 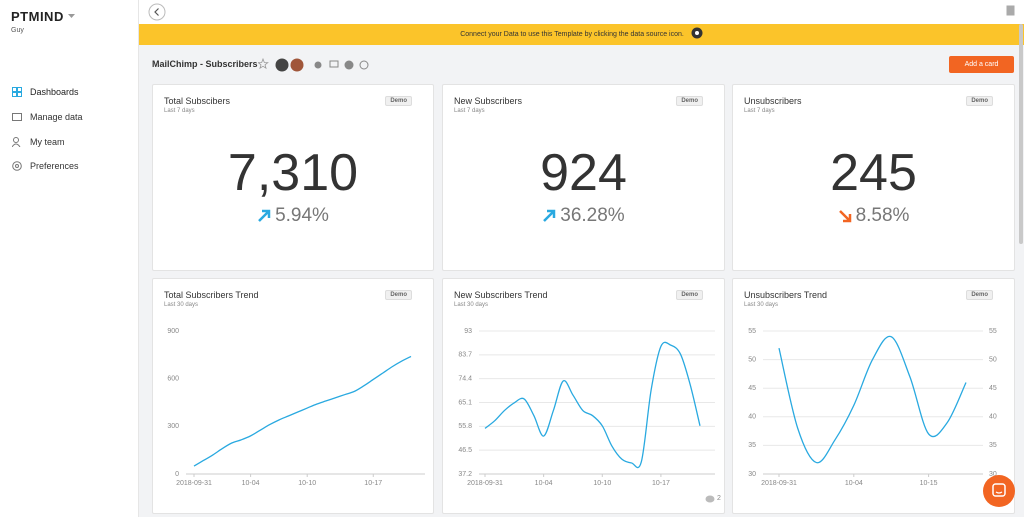 I want to click on y-tick-label: 300, so click(x=173, y=426).